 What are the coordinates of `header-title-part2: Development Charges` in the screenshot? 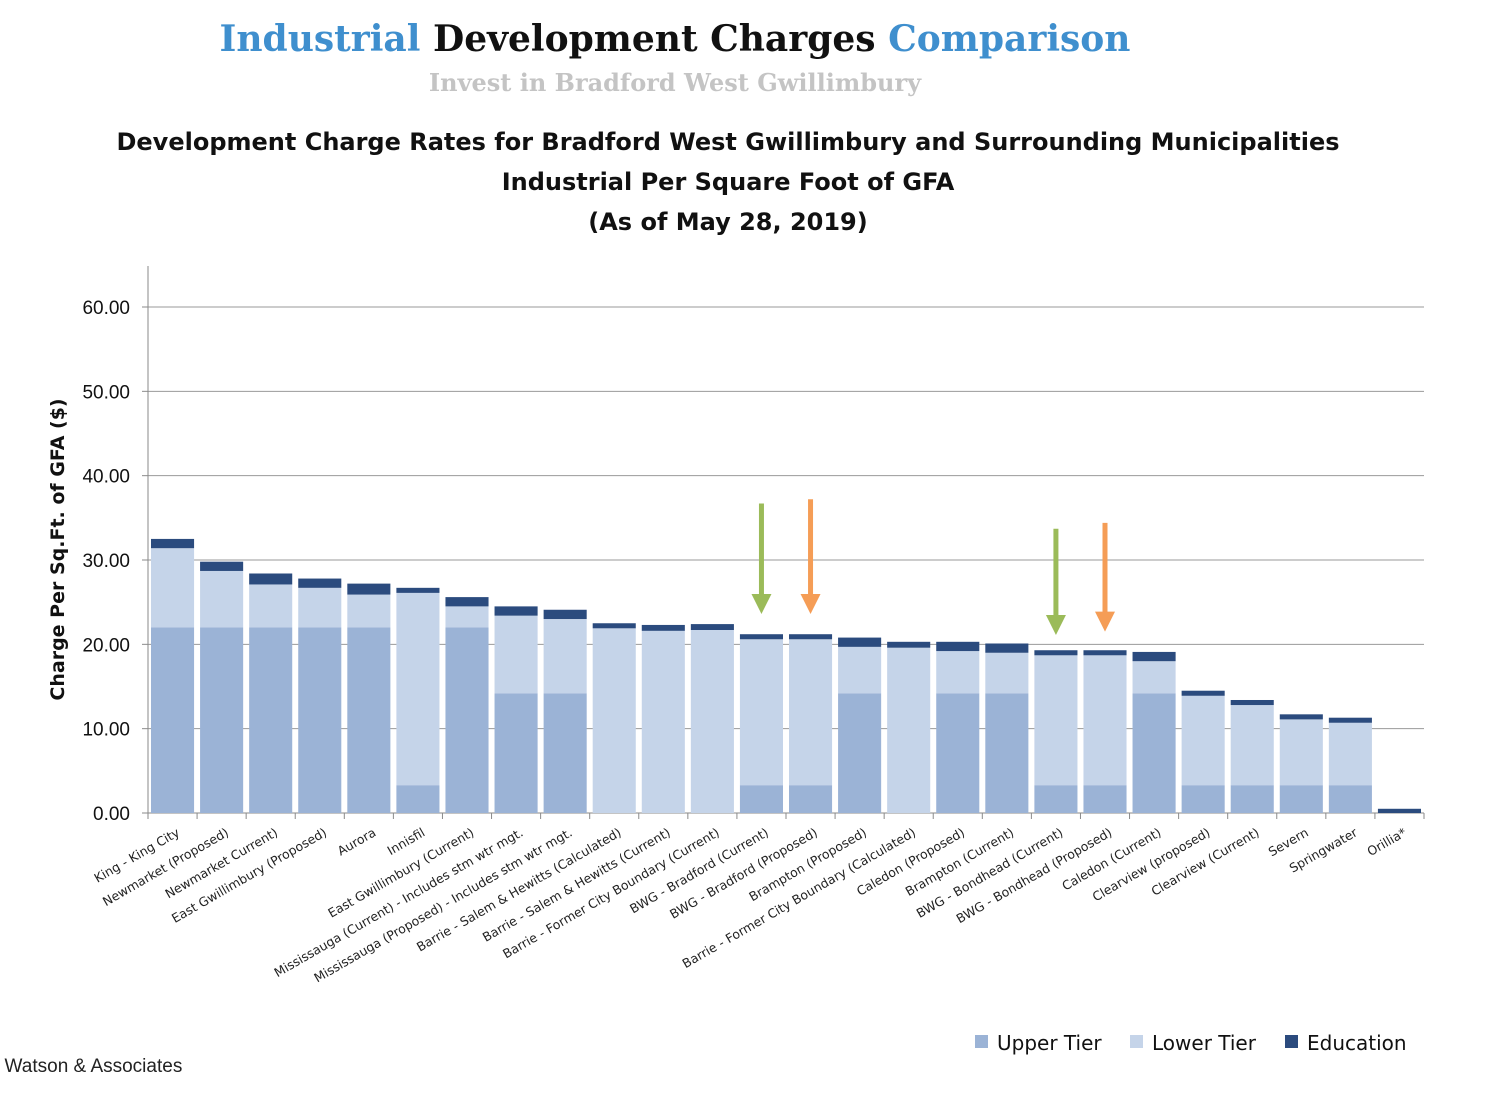 It's located at (654, 39).